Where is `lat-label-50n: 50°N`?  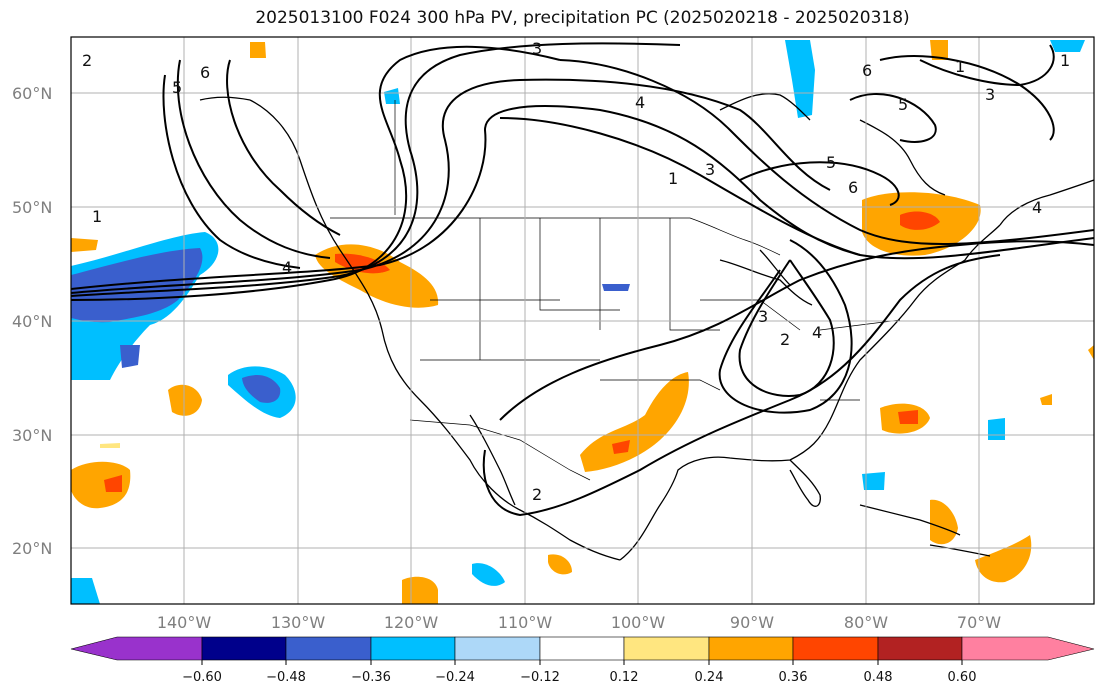
lat-label-50n: 50°N is located at coordinates (32, 207).